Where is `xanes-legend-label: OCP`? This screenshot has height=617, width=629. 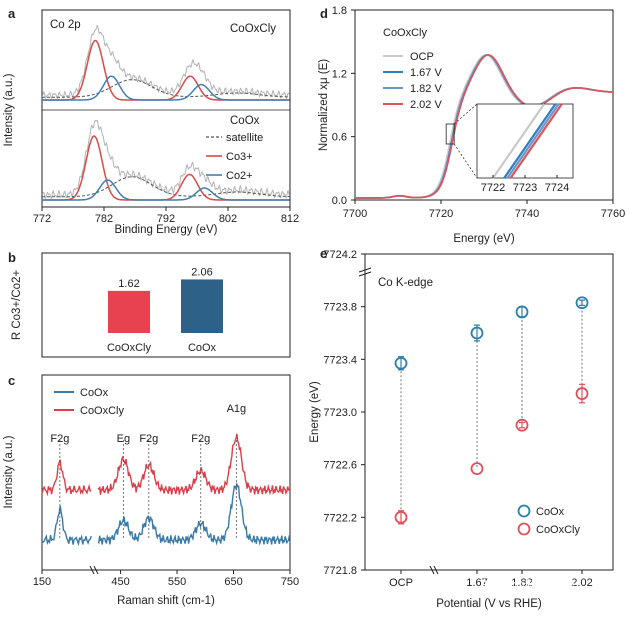 xanes-legend-label: OCP is located at coordinates (422, 57).